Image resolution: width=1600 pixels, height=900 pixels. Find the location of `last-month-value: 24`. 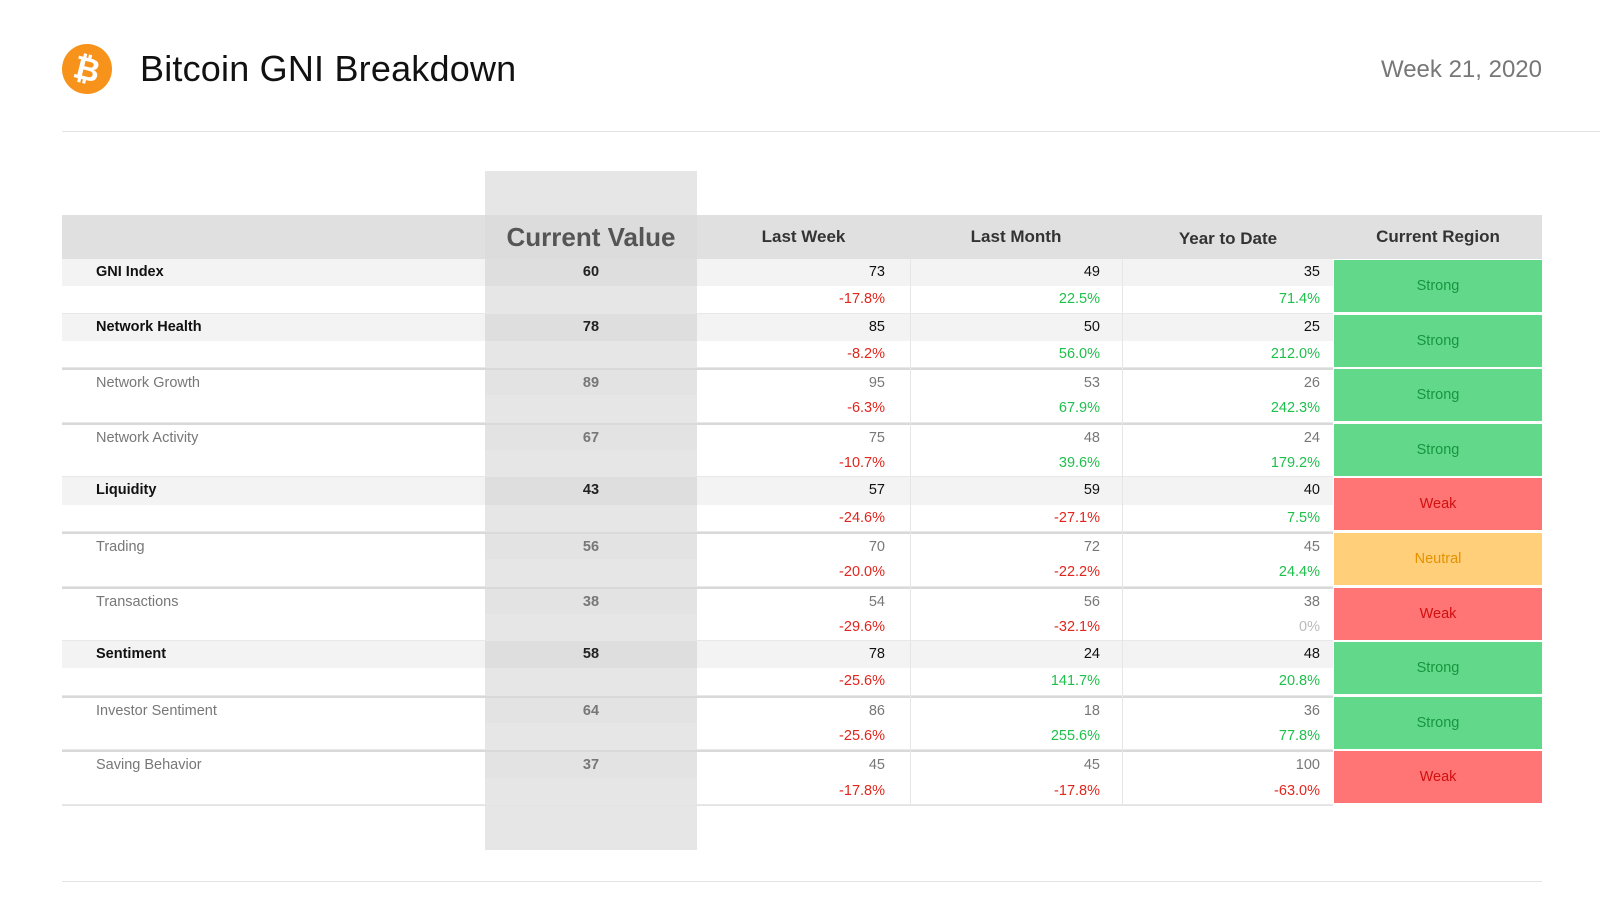

last-month-value: 24 is located at coordinates (1091, 654).